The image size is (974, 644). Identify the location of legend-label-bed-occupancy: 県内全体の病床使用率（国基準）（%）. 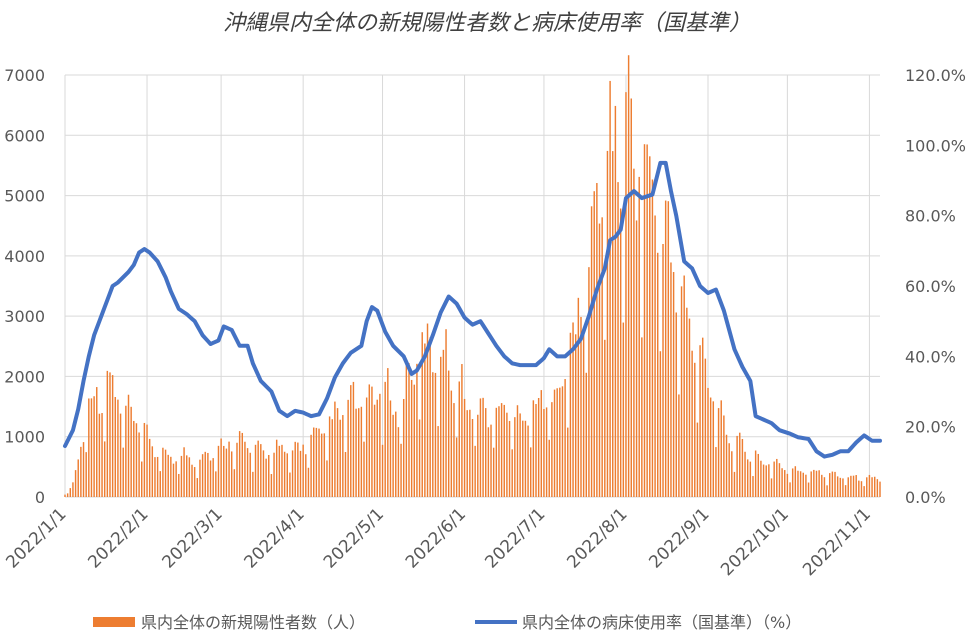
(661, 622).